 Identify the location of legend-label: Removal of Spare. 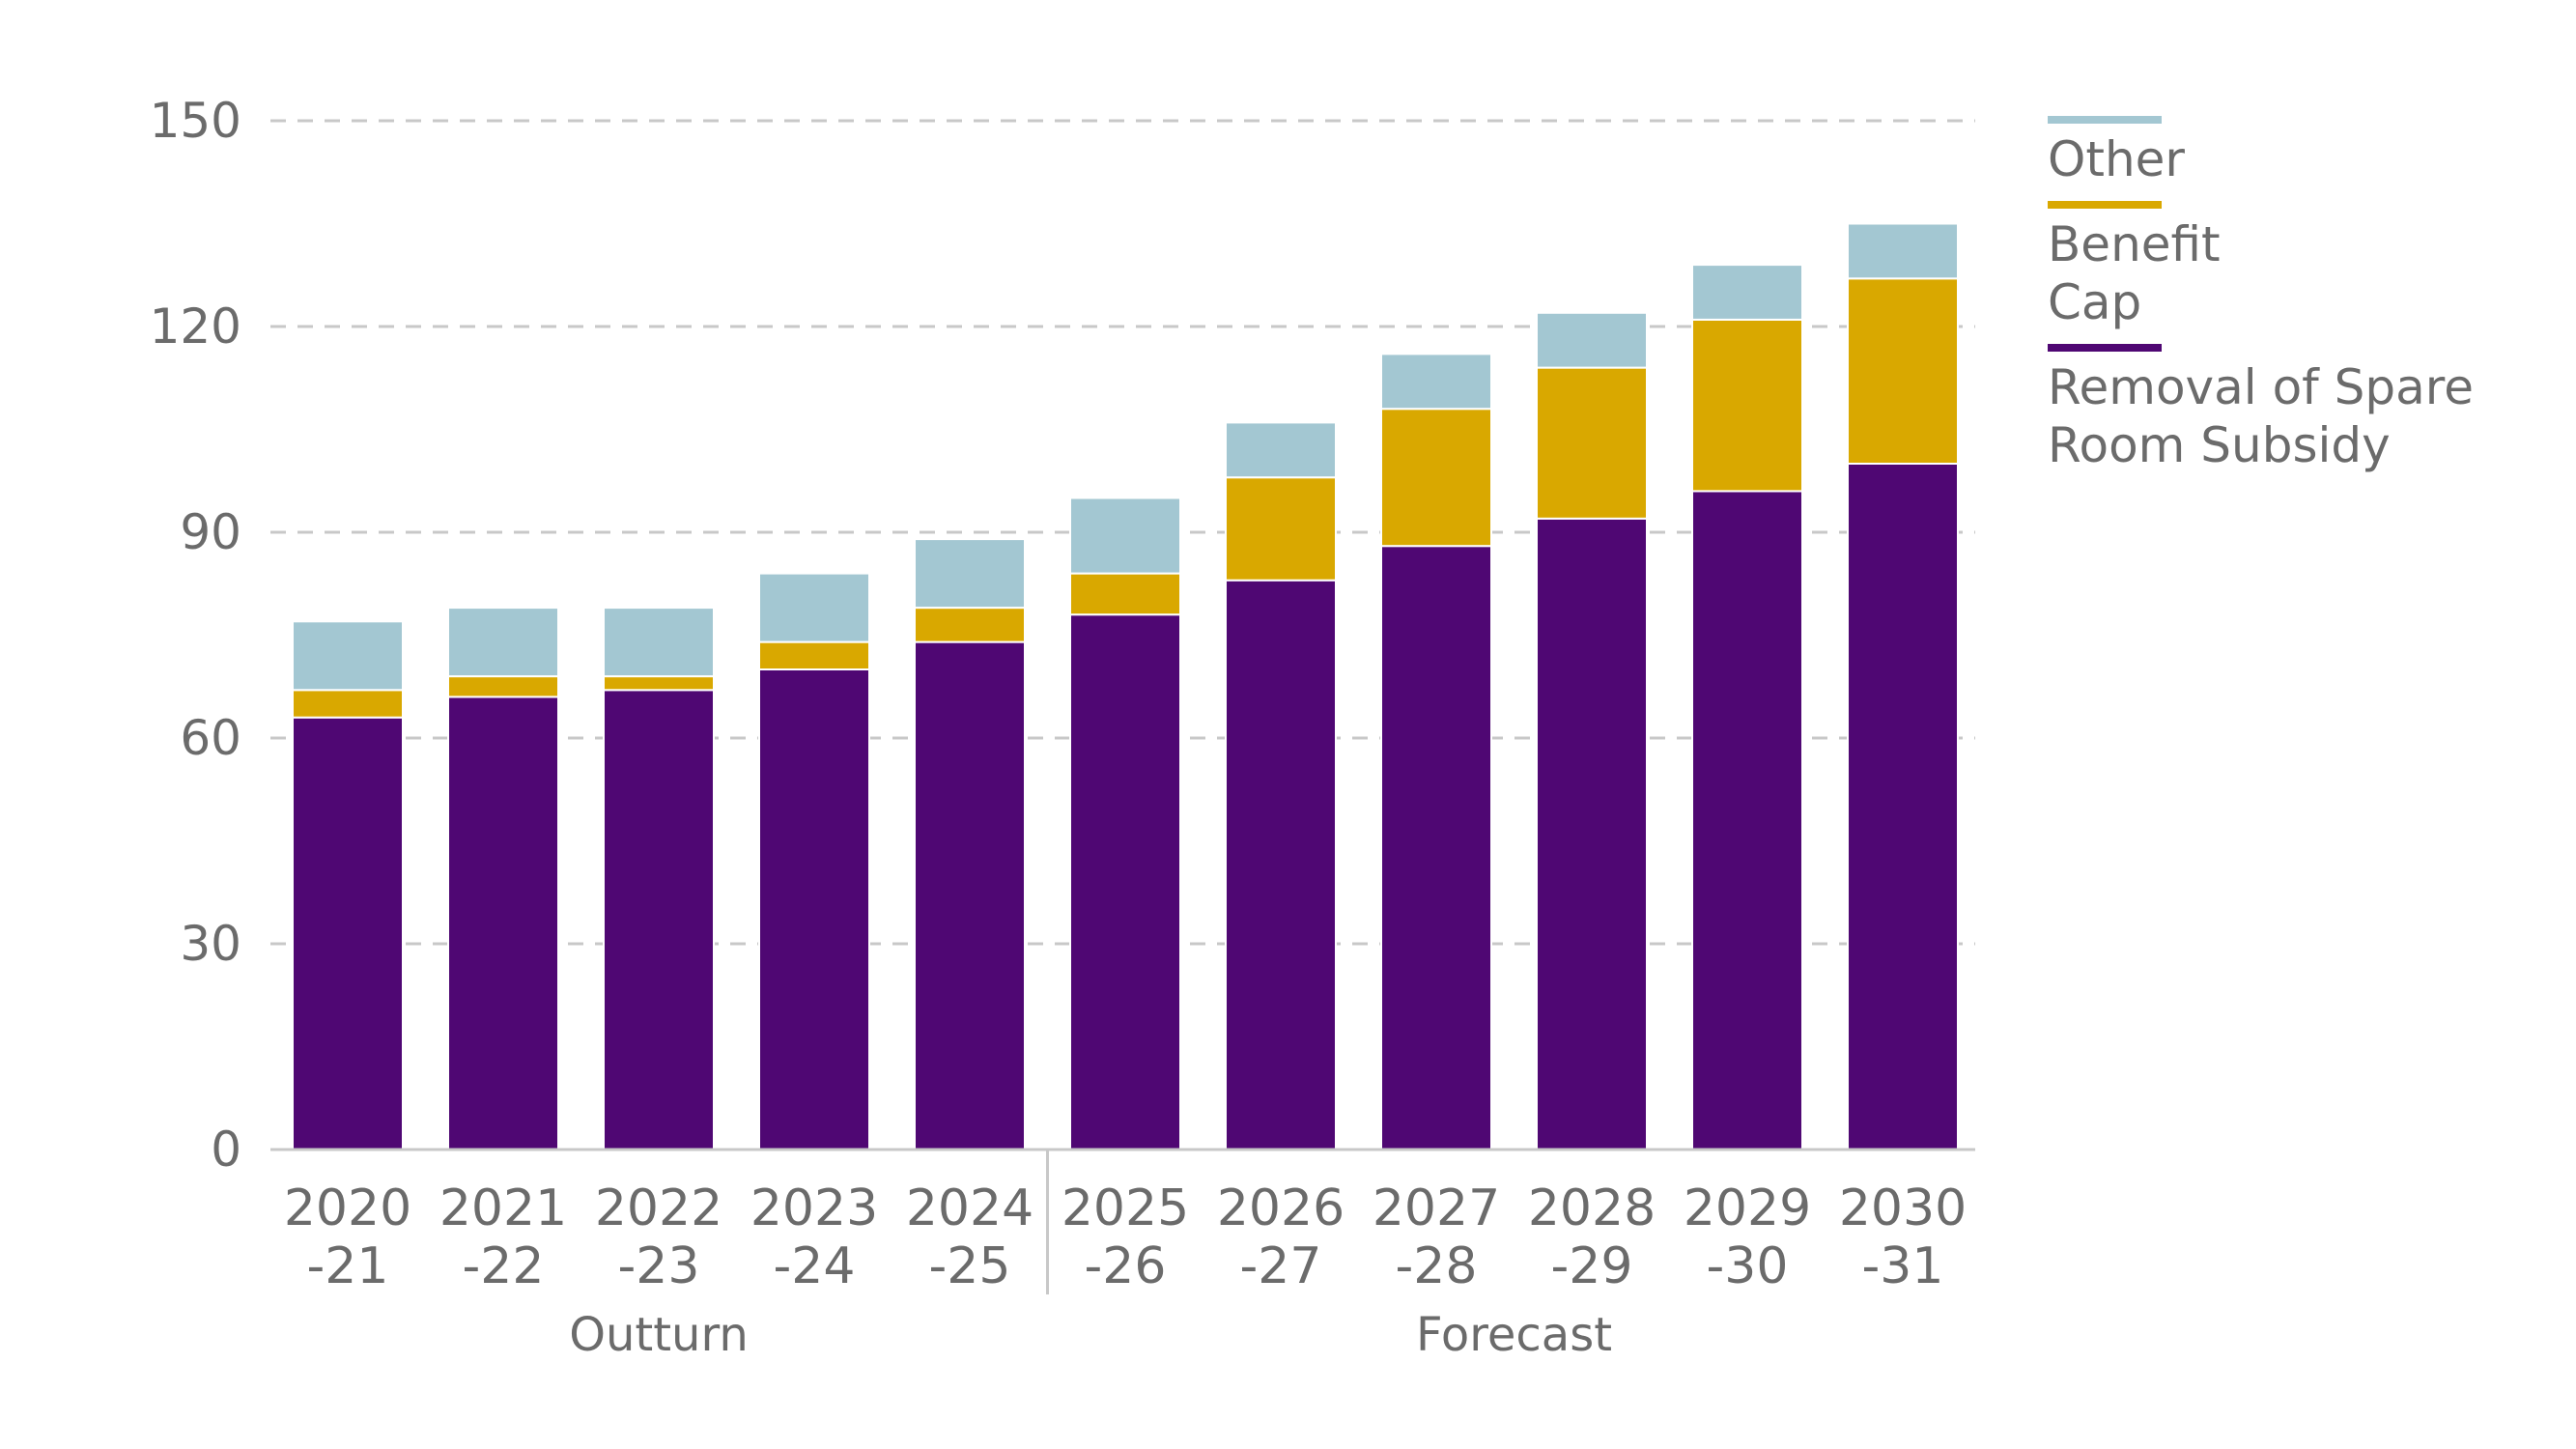
(2261, 387).